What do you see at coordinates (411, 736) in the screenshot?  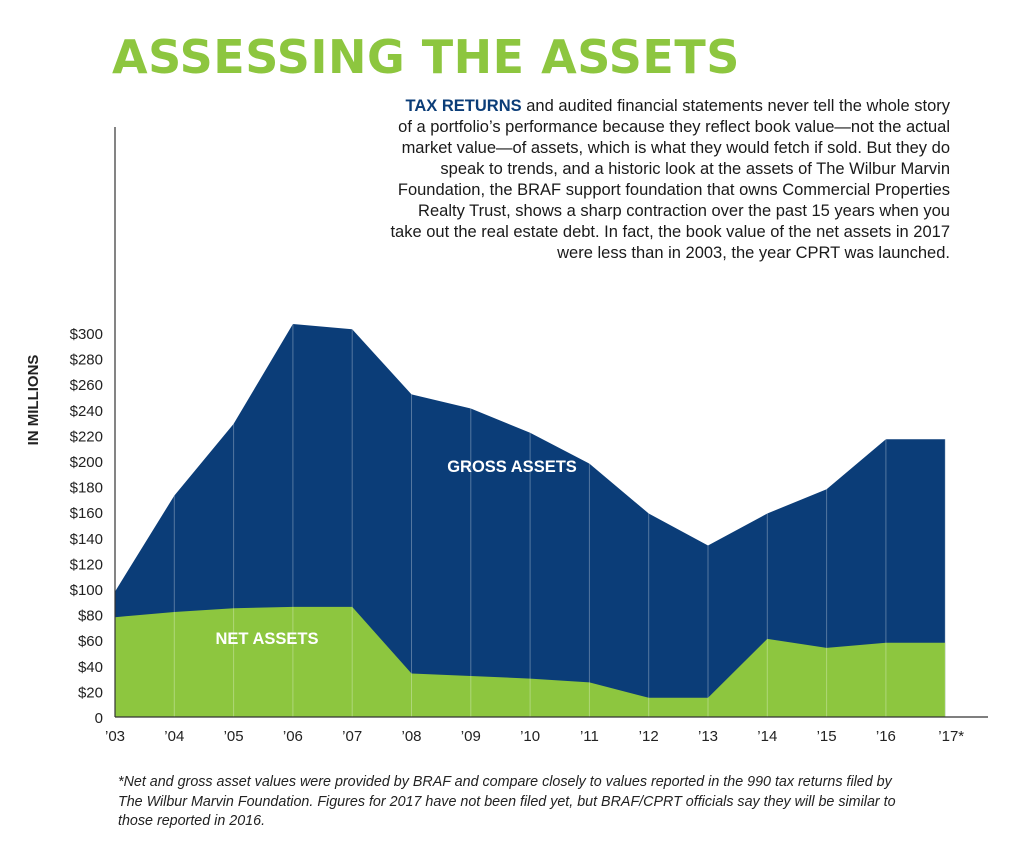 I see `x-tick-label: ’08` at bounding box center [411, 736].